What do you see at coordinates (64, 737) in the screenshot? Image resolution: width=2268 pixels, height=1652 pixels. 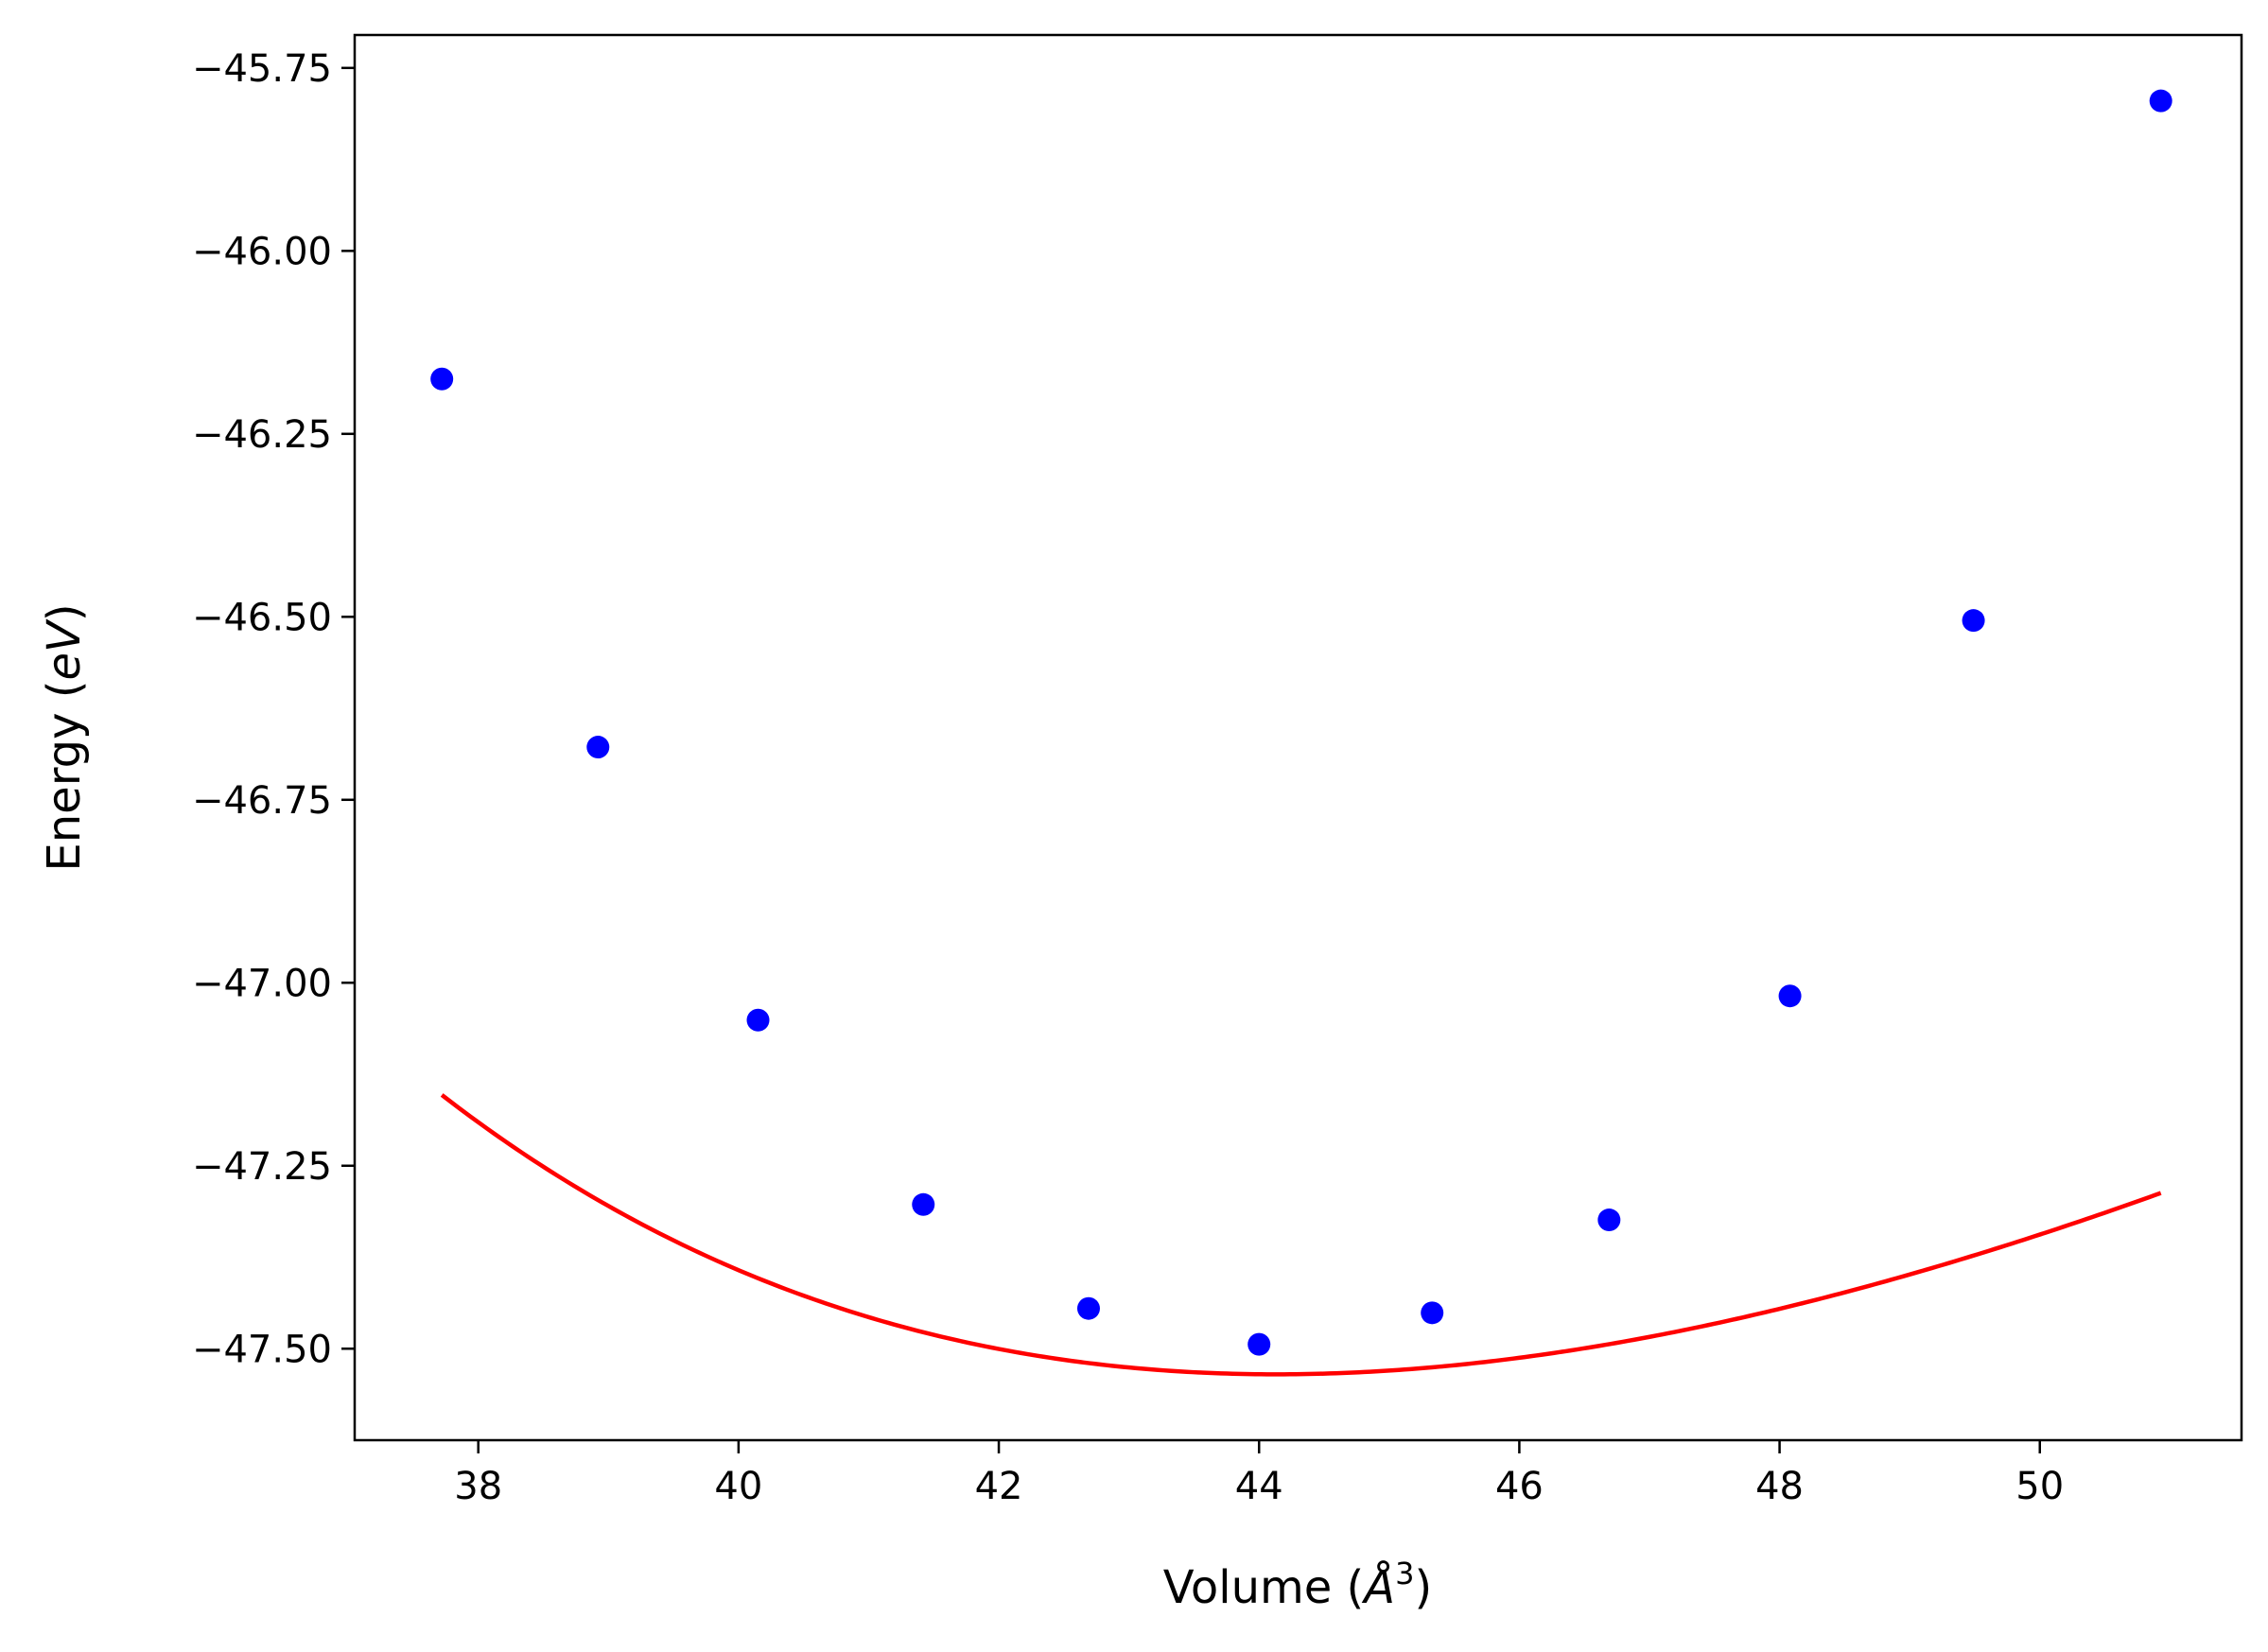 I see `y-axis-label: Energy (eV)` at bounding box center [64, 737].